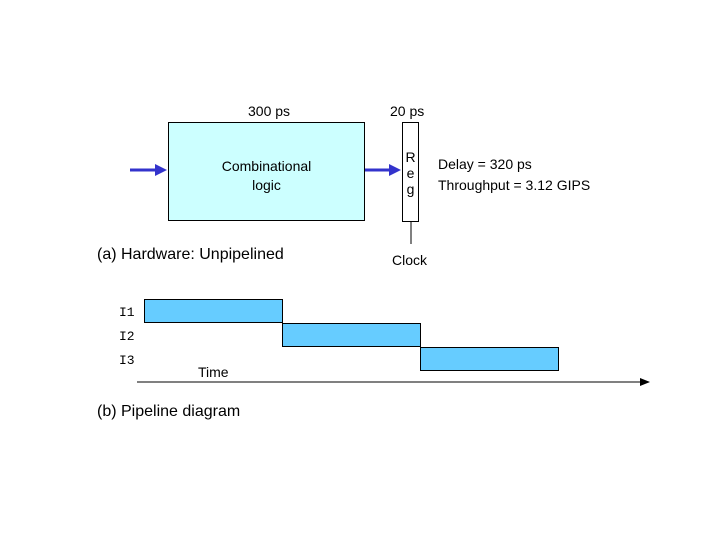 The width and height of the screenshot is (720, 540). Describe the element at coordinates (351, 335) in the screenshot. I see `pipeline-bar-i2` at that location.